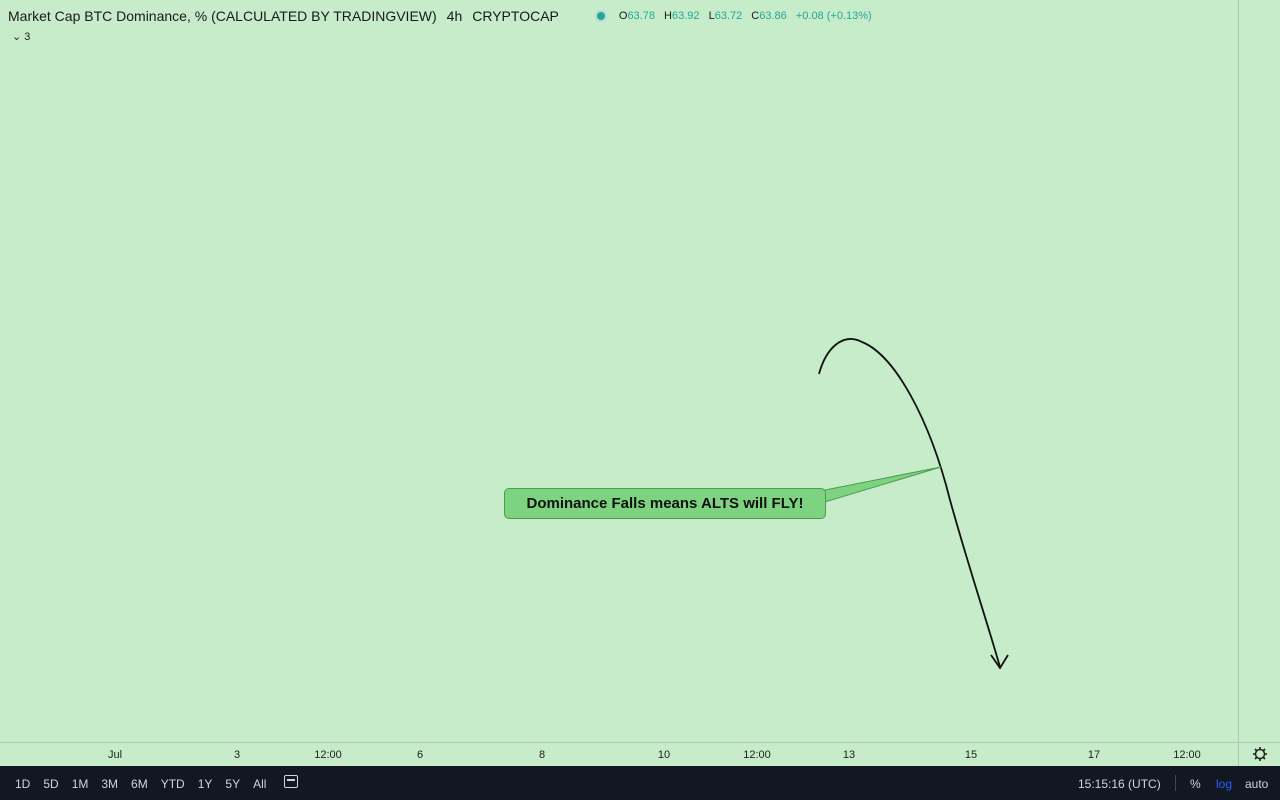  What do you see at coordinates (971, 755) in the screenshot?
I see `time-tick-label: 15` at bounding box center [971, 755].